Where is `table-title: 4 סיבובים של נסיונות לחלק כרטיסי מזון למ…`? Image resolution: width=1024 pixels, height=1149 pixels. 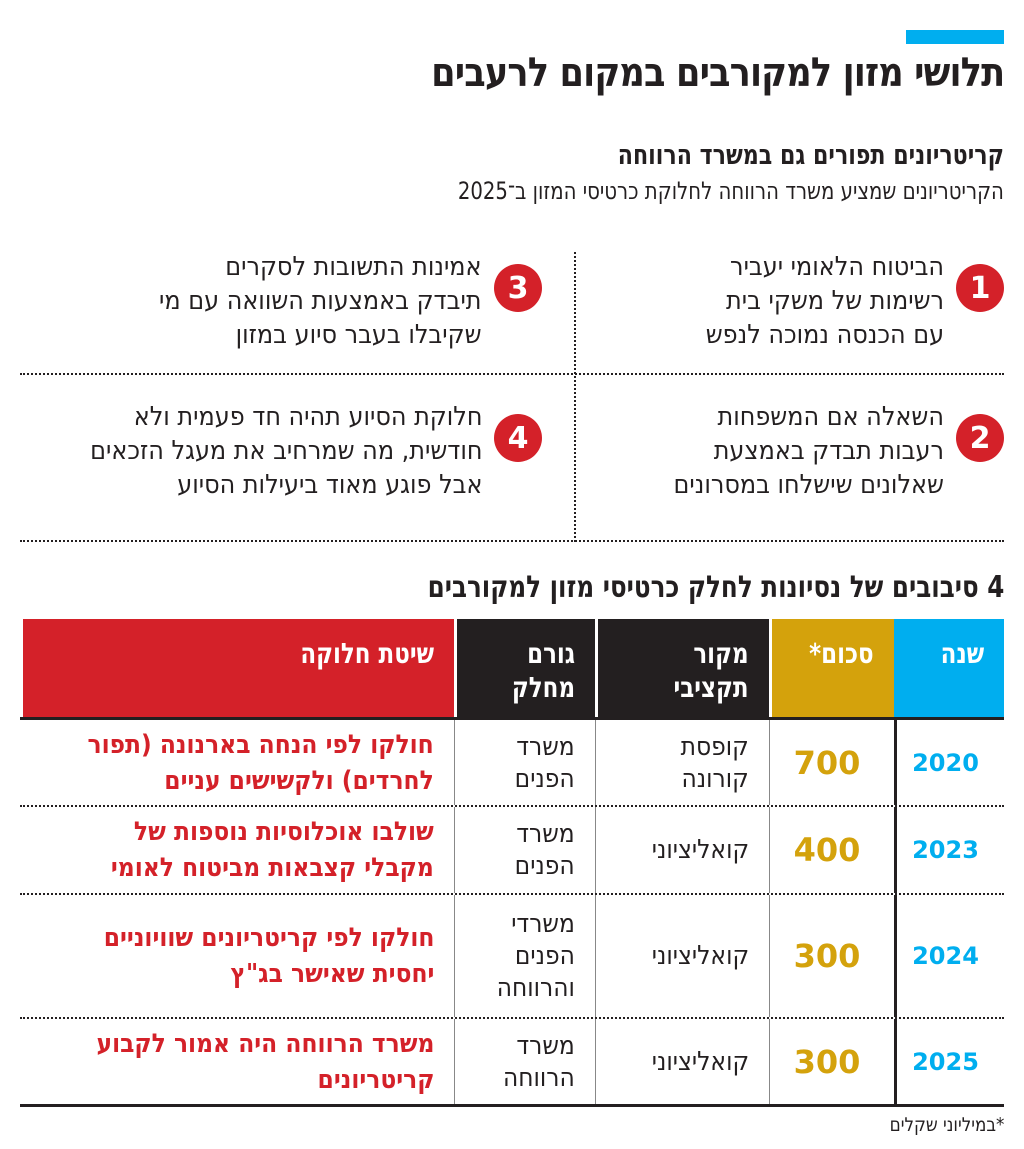
table-title: 4 סיבובים של נסיונות לחלק כרטיסי מזון למ… is located at coordinates (715, 587).